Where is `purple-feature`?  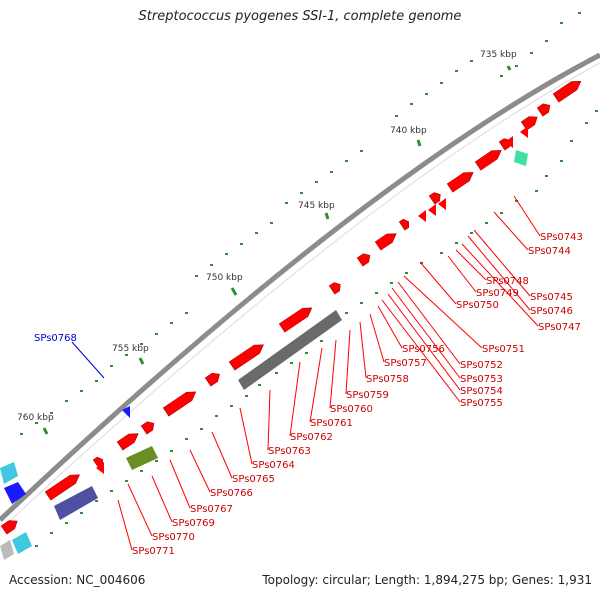
purple-feature is located at coordinates (76, 503).